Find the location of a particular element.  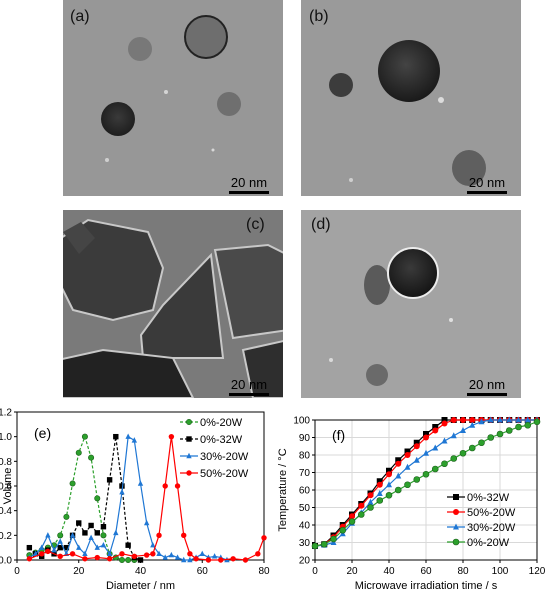

scale-bar-line-b is located at coordinates (487, 192).